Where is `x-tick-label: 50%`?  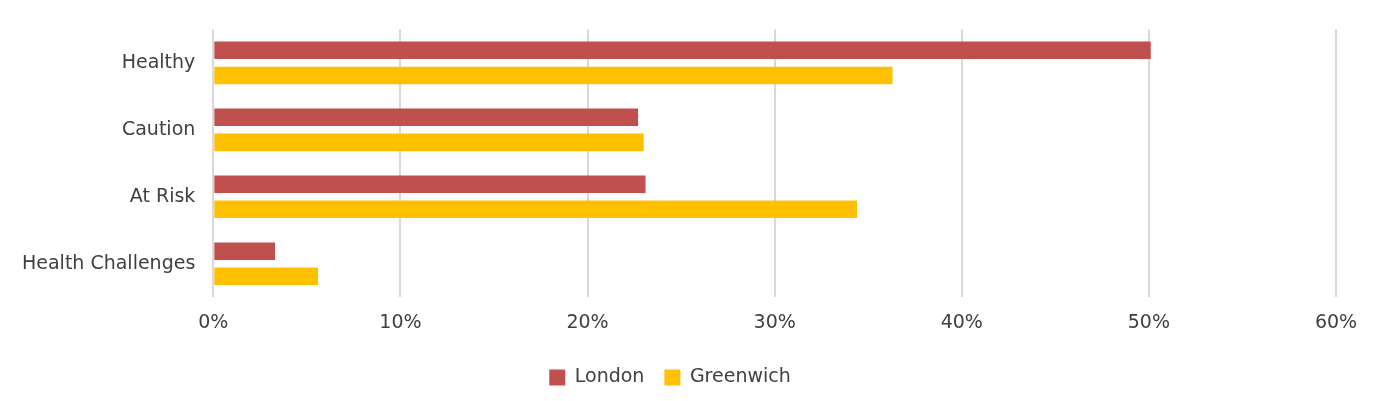 x-tick-label: 50% is located at coordinates (1148, 320).